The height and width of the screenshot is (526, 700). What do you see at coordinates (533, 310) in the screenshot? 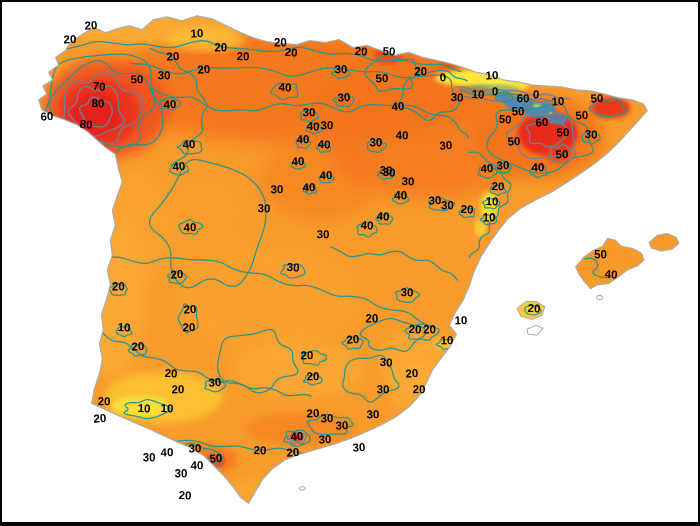
I see `ibiza-contour` at bounding box center [533, 310].